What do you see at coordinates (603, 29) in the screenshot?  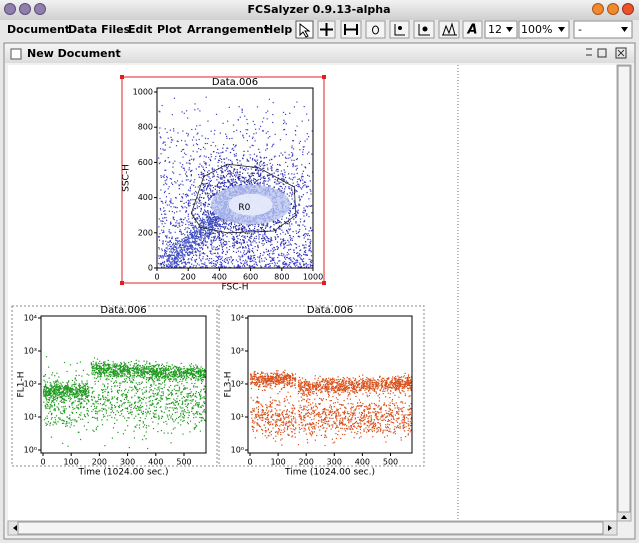 I see `selection-combo` at bounding box center [603, 29].